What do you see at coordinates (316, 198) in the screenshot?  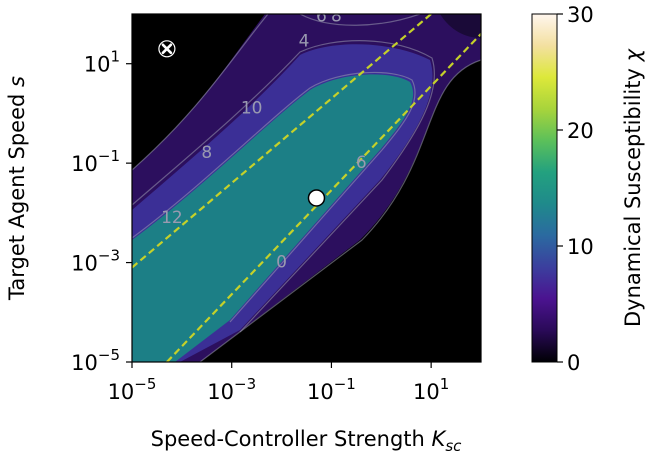 I see `circle-marker` at bounding box center [316, 198].